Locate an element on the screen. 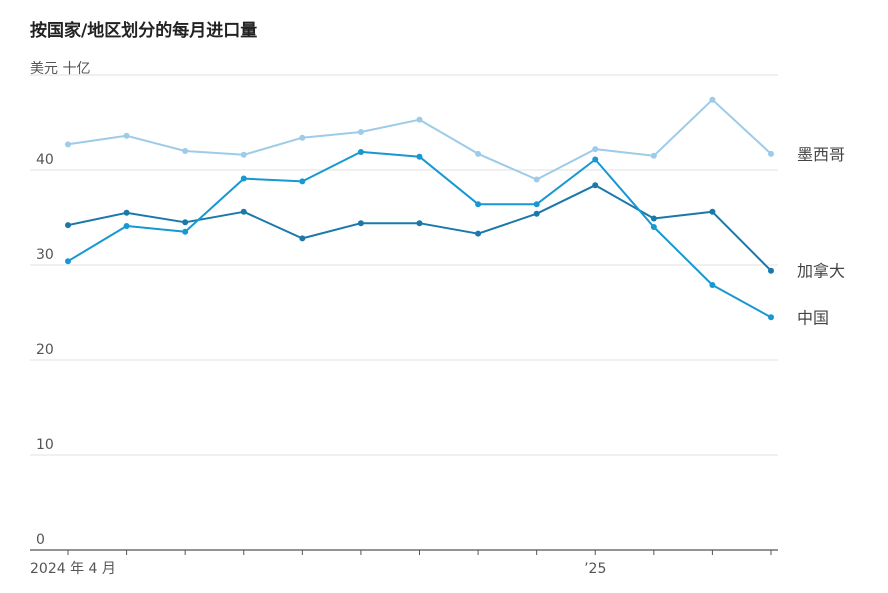 This screenshot has width=888, height=593. series-label: 墨西哥 is located at coordinates (821, 154).